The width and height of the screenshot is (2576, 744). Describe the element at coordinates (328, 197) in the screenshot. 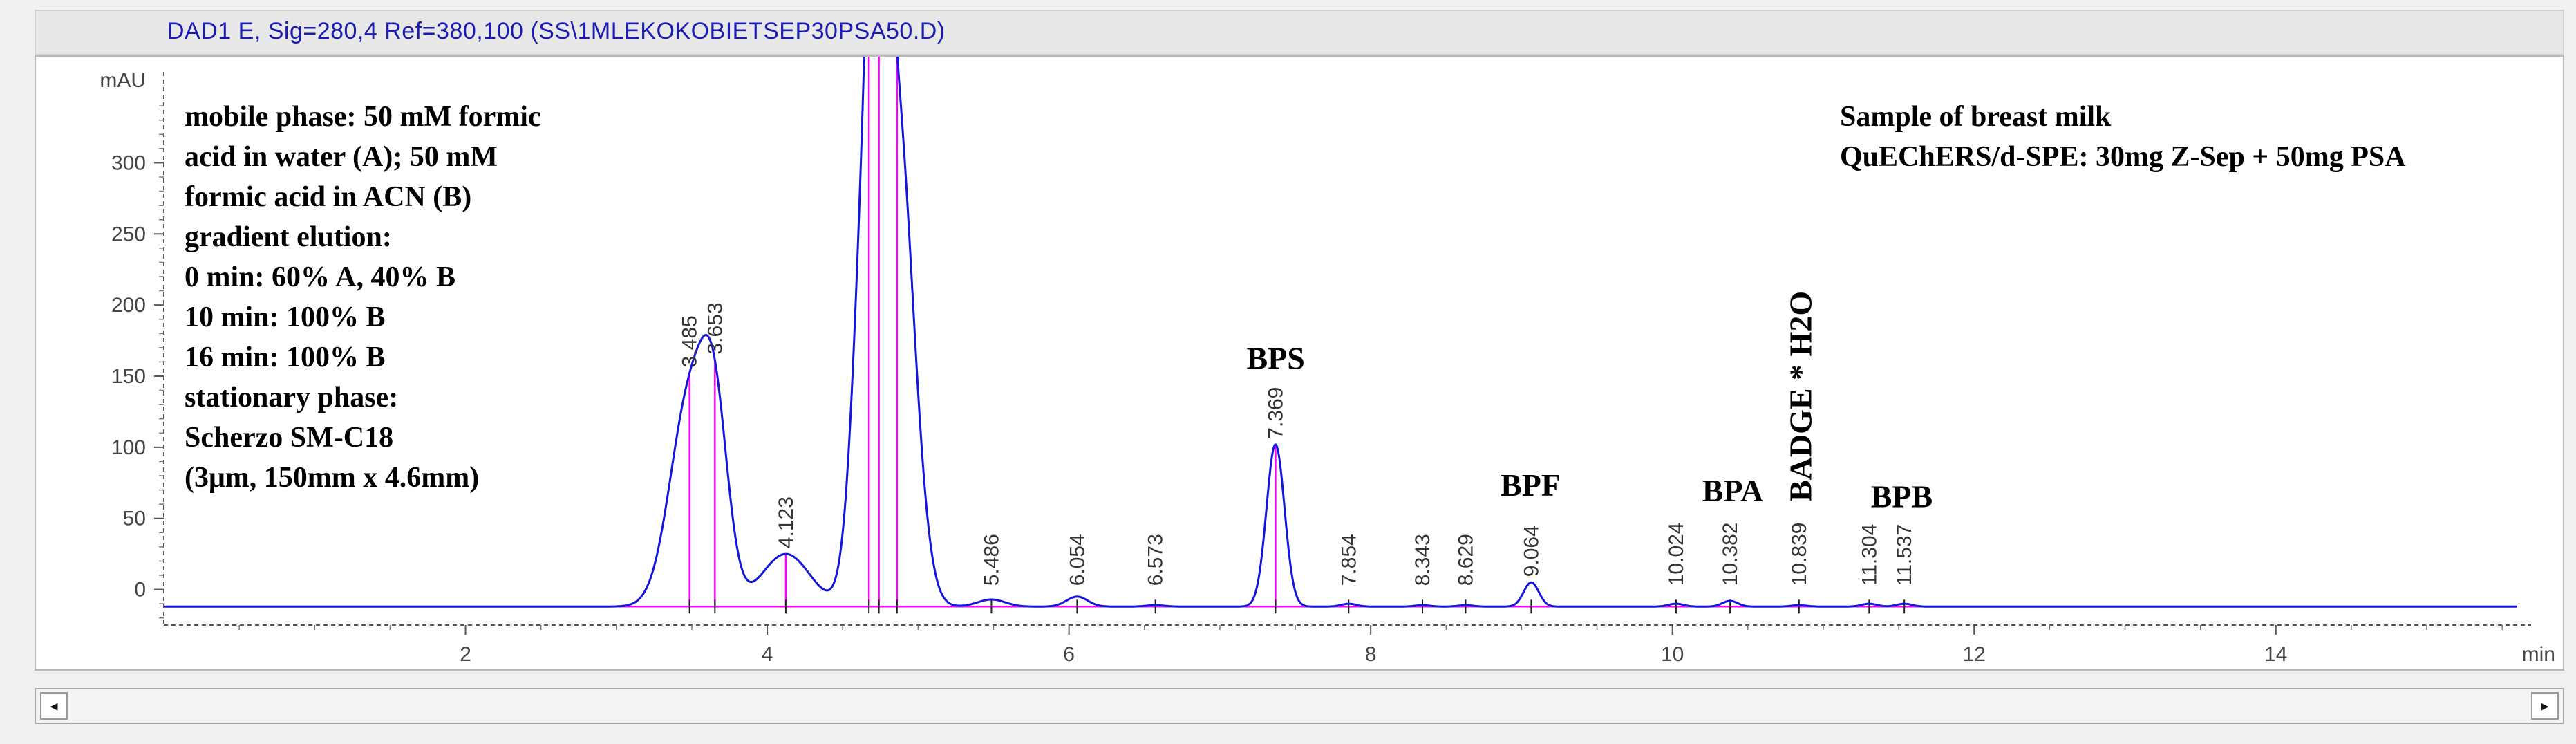

I see `method-info-line: formic acid in ACN (B)` at that location.